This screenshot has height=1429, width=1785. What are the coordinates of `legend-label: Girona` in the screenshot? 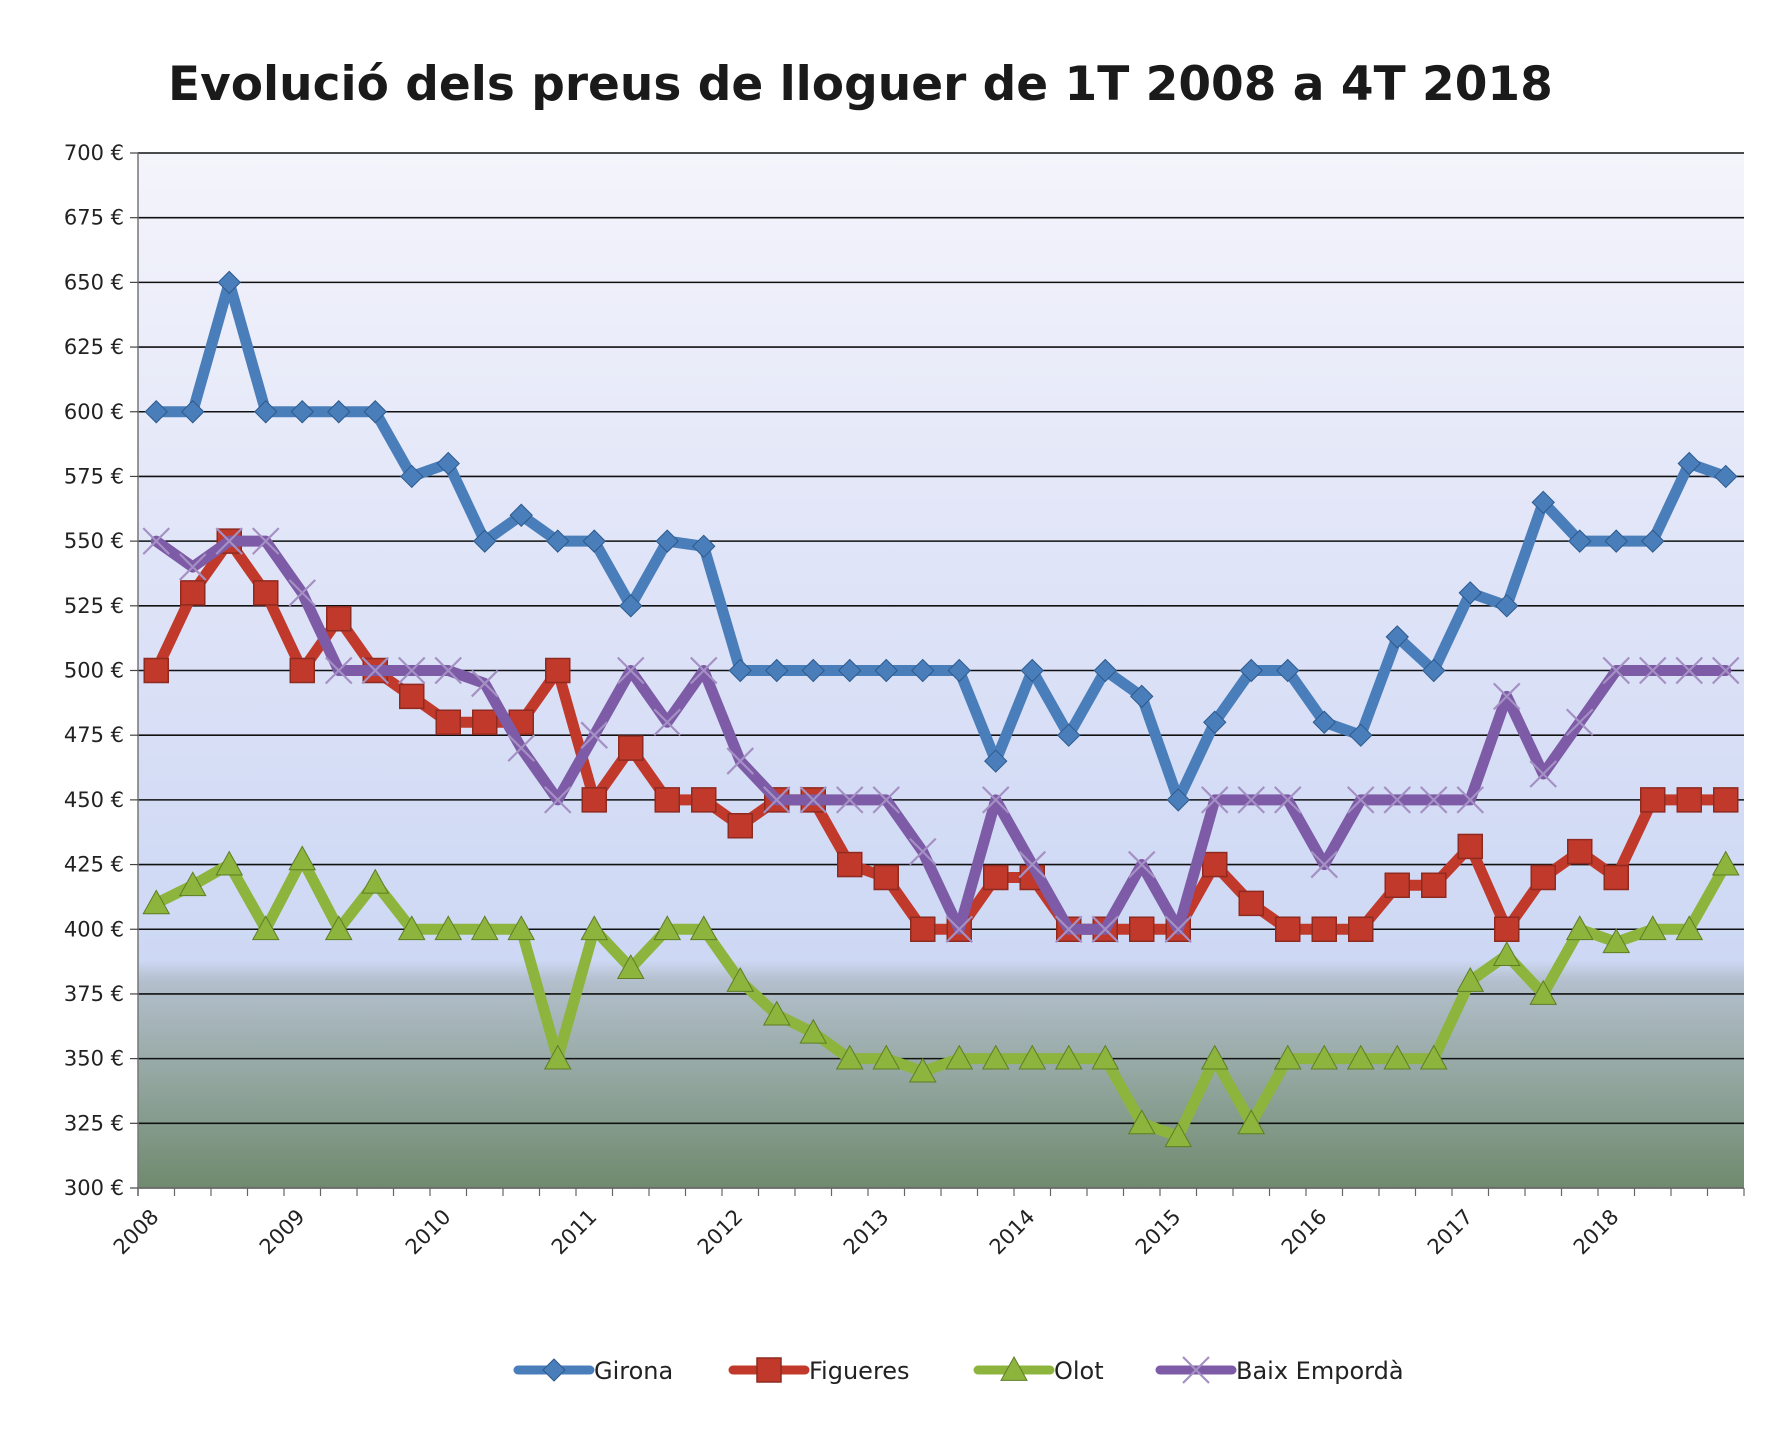 It's located at (633, 1371).